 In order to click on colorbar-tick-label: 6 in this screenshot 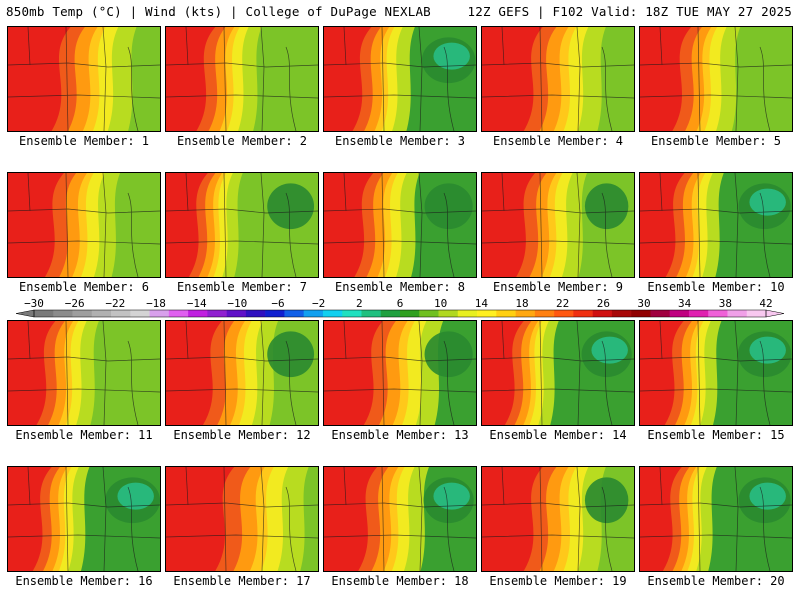, I will do `click(400, 304)`.